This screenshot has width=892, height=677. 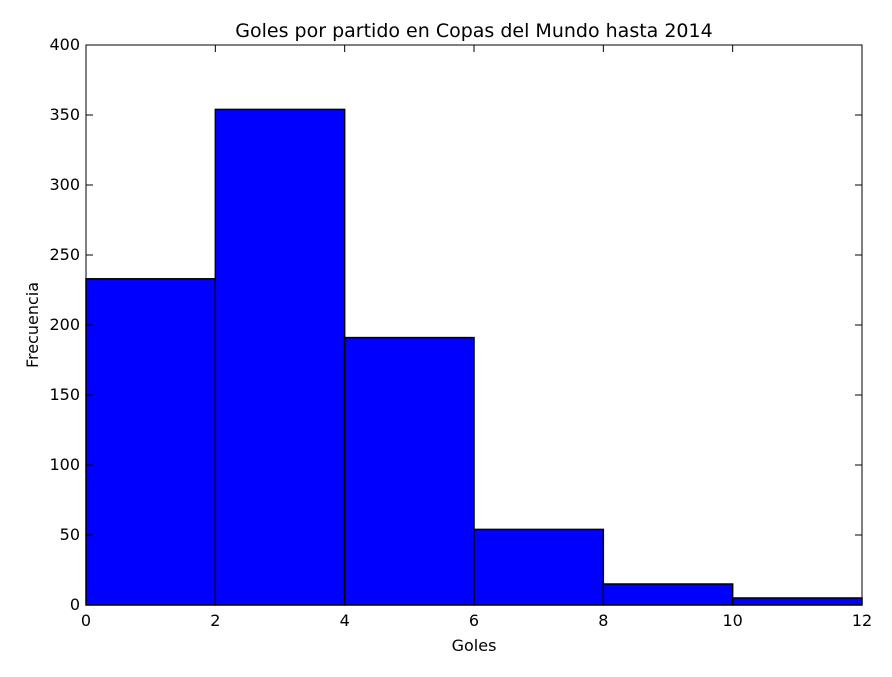 What do you see at coordinates (64, 114) in the screenshot?
I see `y-tick-label-7: 350` at bounding box center [64, 114].